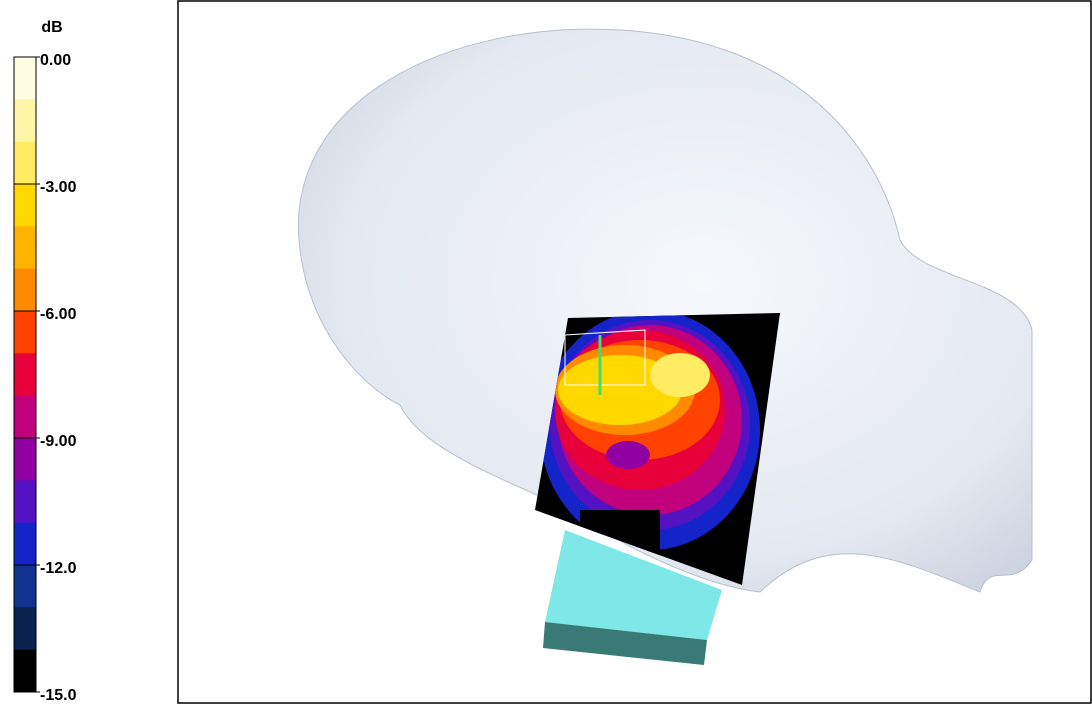 The width and height of the screenshot is (1092, 704). What do you see at coordinates (58, 568) in the screenshot?
I see `colorbar-tick-label: -12.0` at bounding box center [58, 568].